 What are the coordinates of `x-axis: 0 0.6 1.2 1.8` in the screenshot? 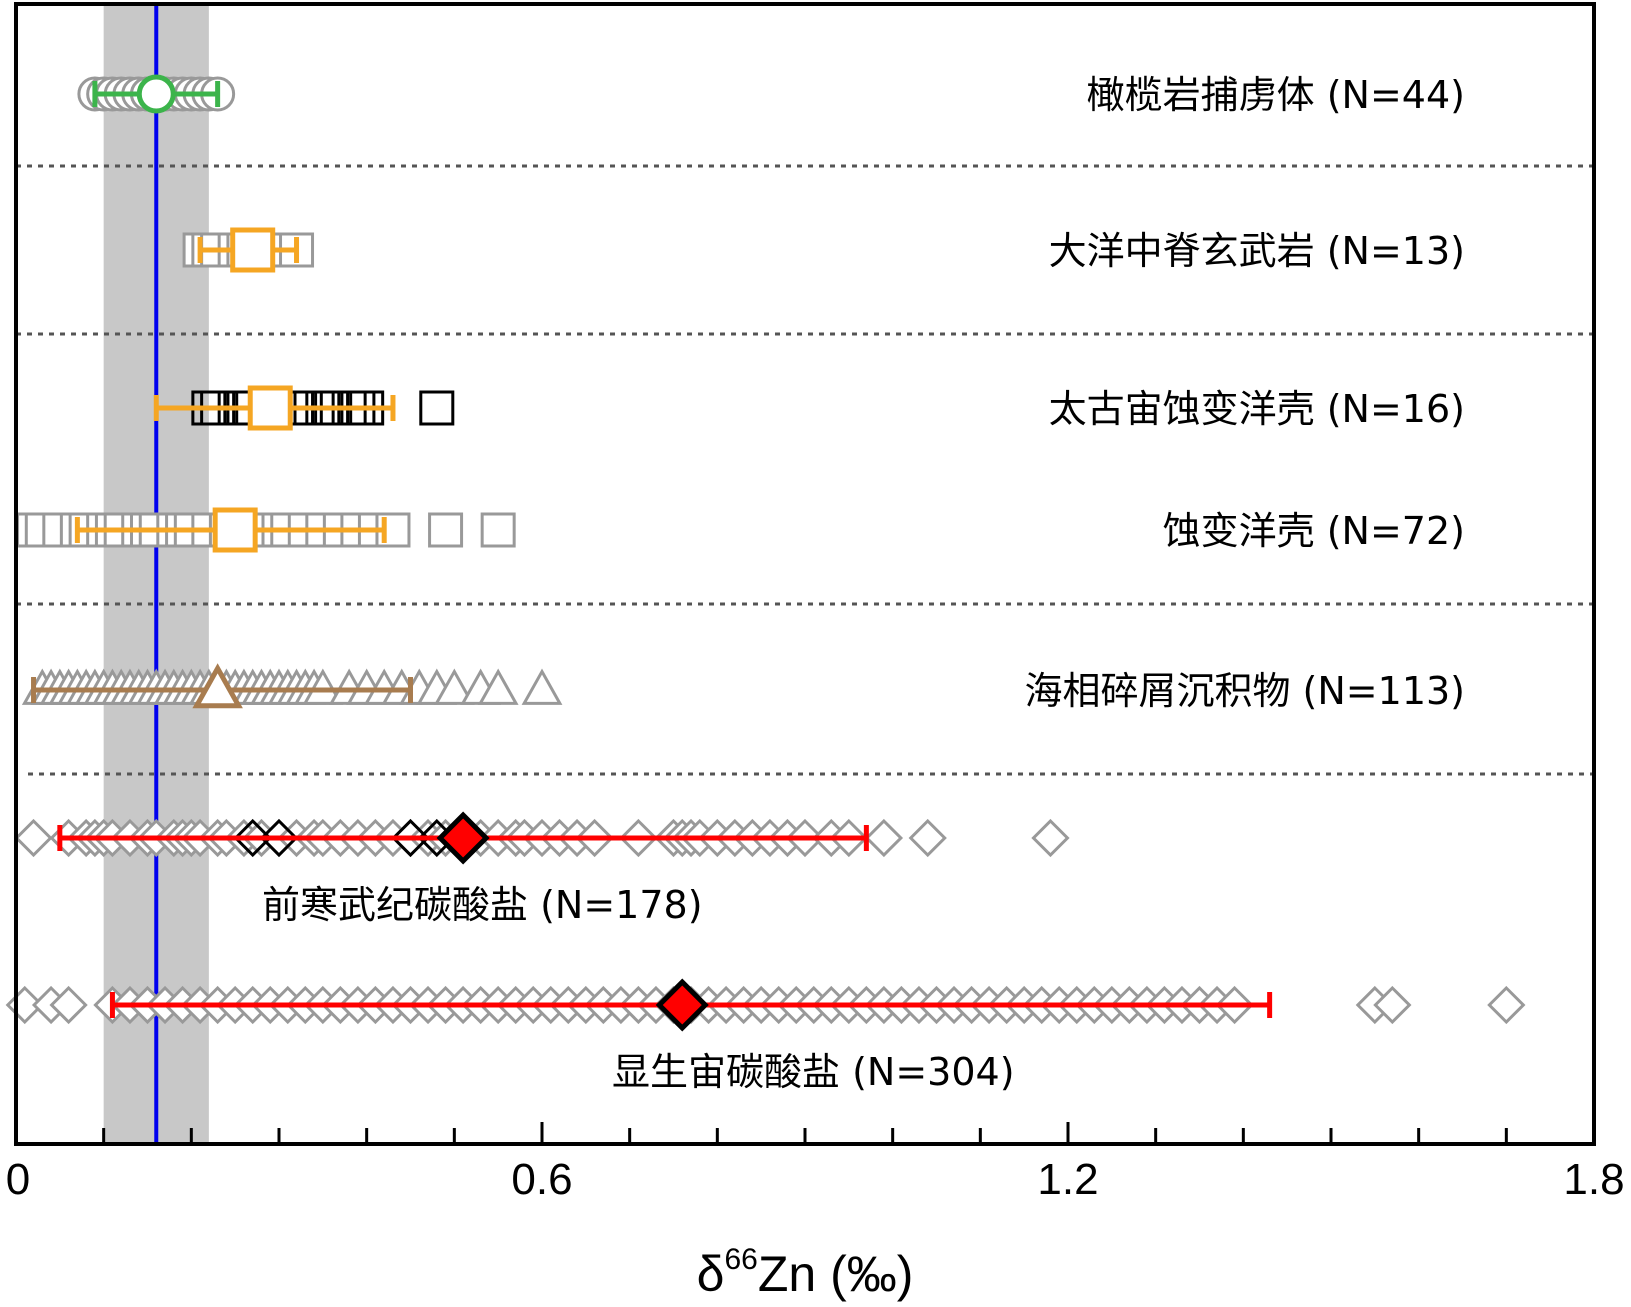 It's located at (815, 1163).